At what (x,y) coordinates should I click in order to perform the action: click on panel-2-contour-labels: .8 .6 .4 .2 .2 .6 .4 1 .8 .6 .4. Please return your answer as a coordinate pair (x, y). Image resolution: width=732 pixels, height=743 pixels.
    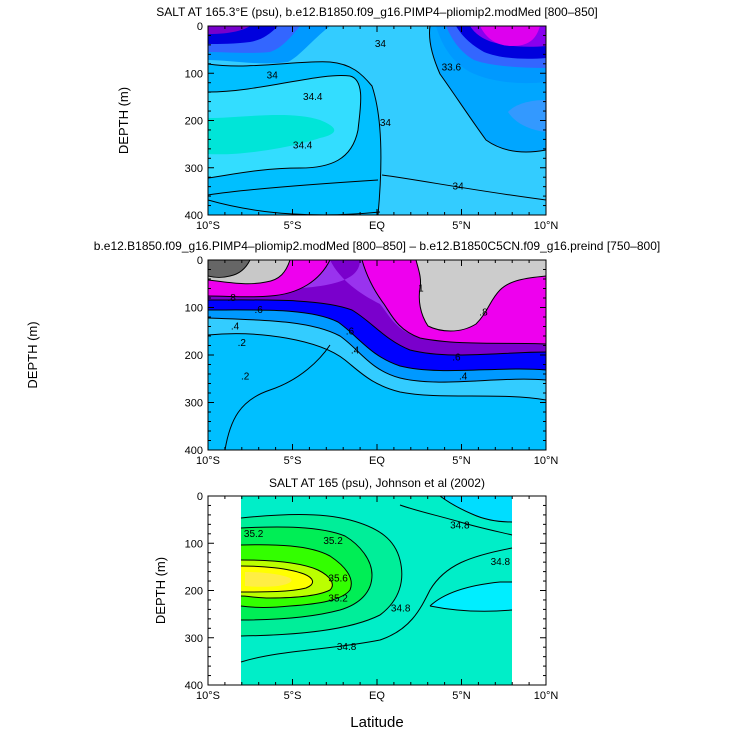
    Looking at the image, I should click on (357, 333).